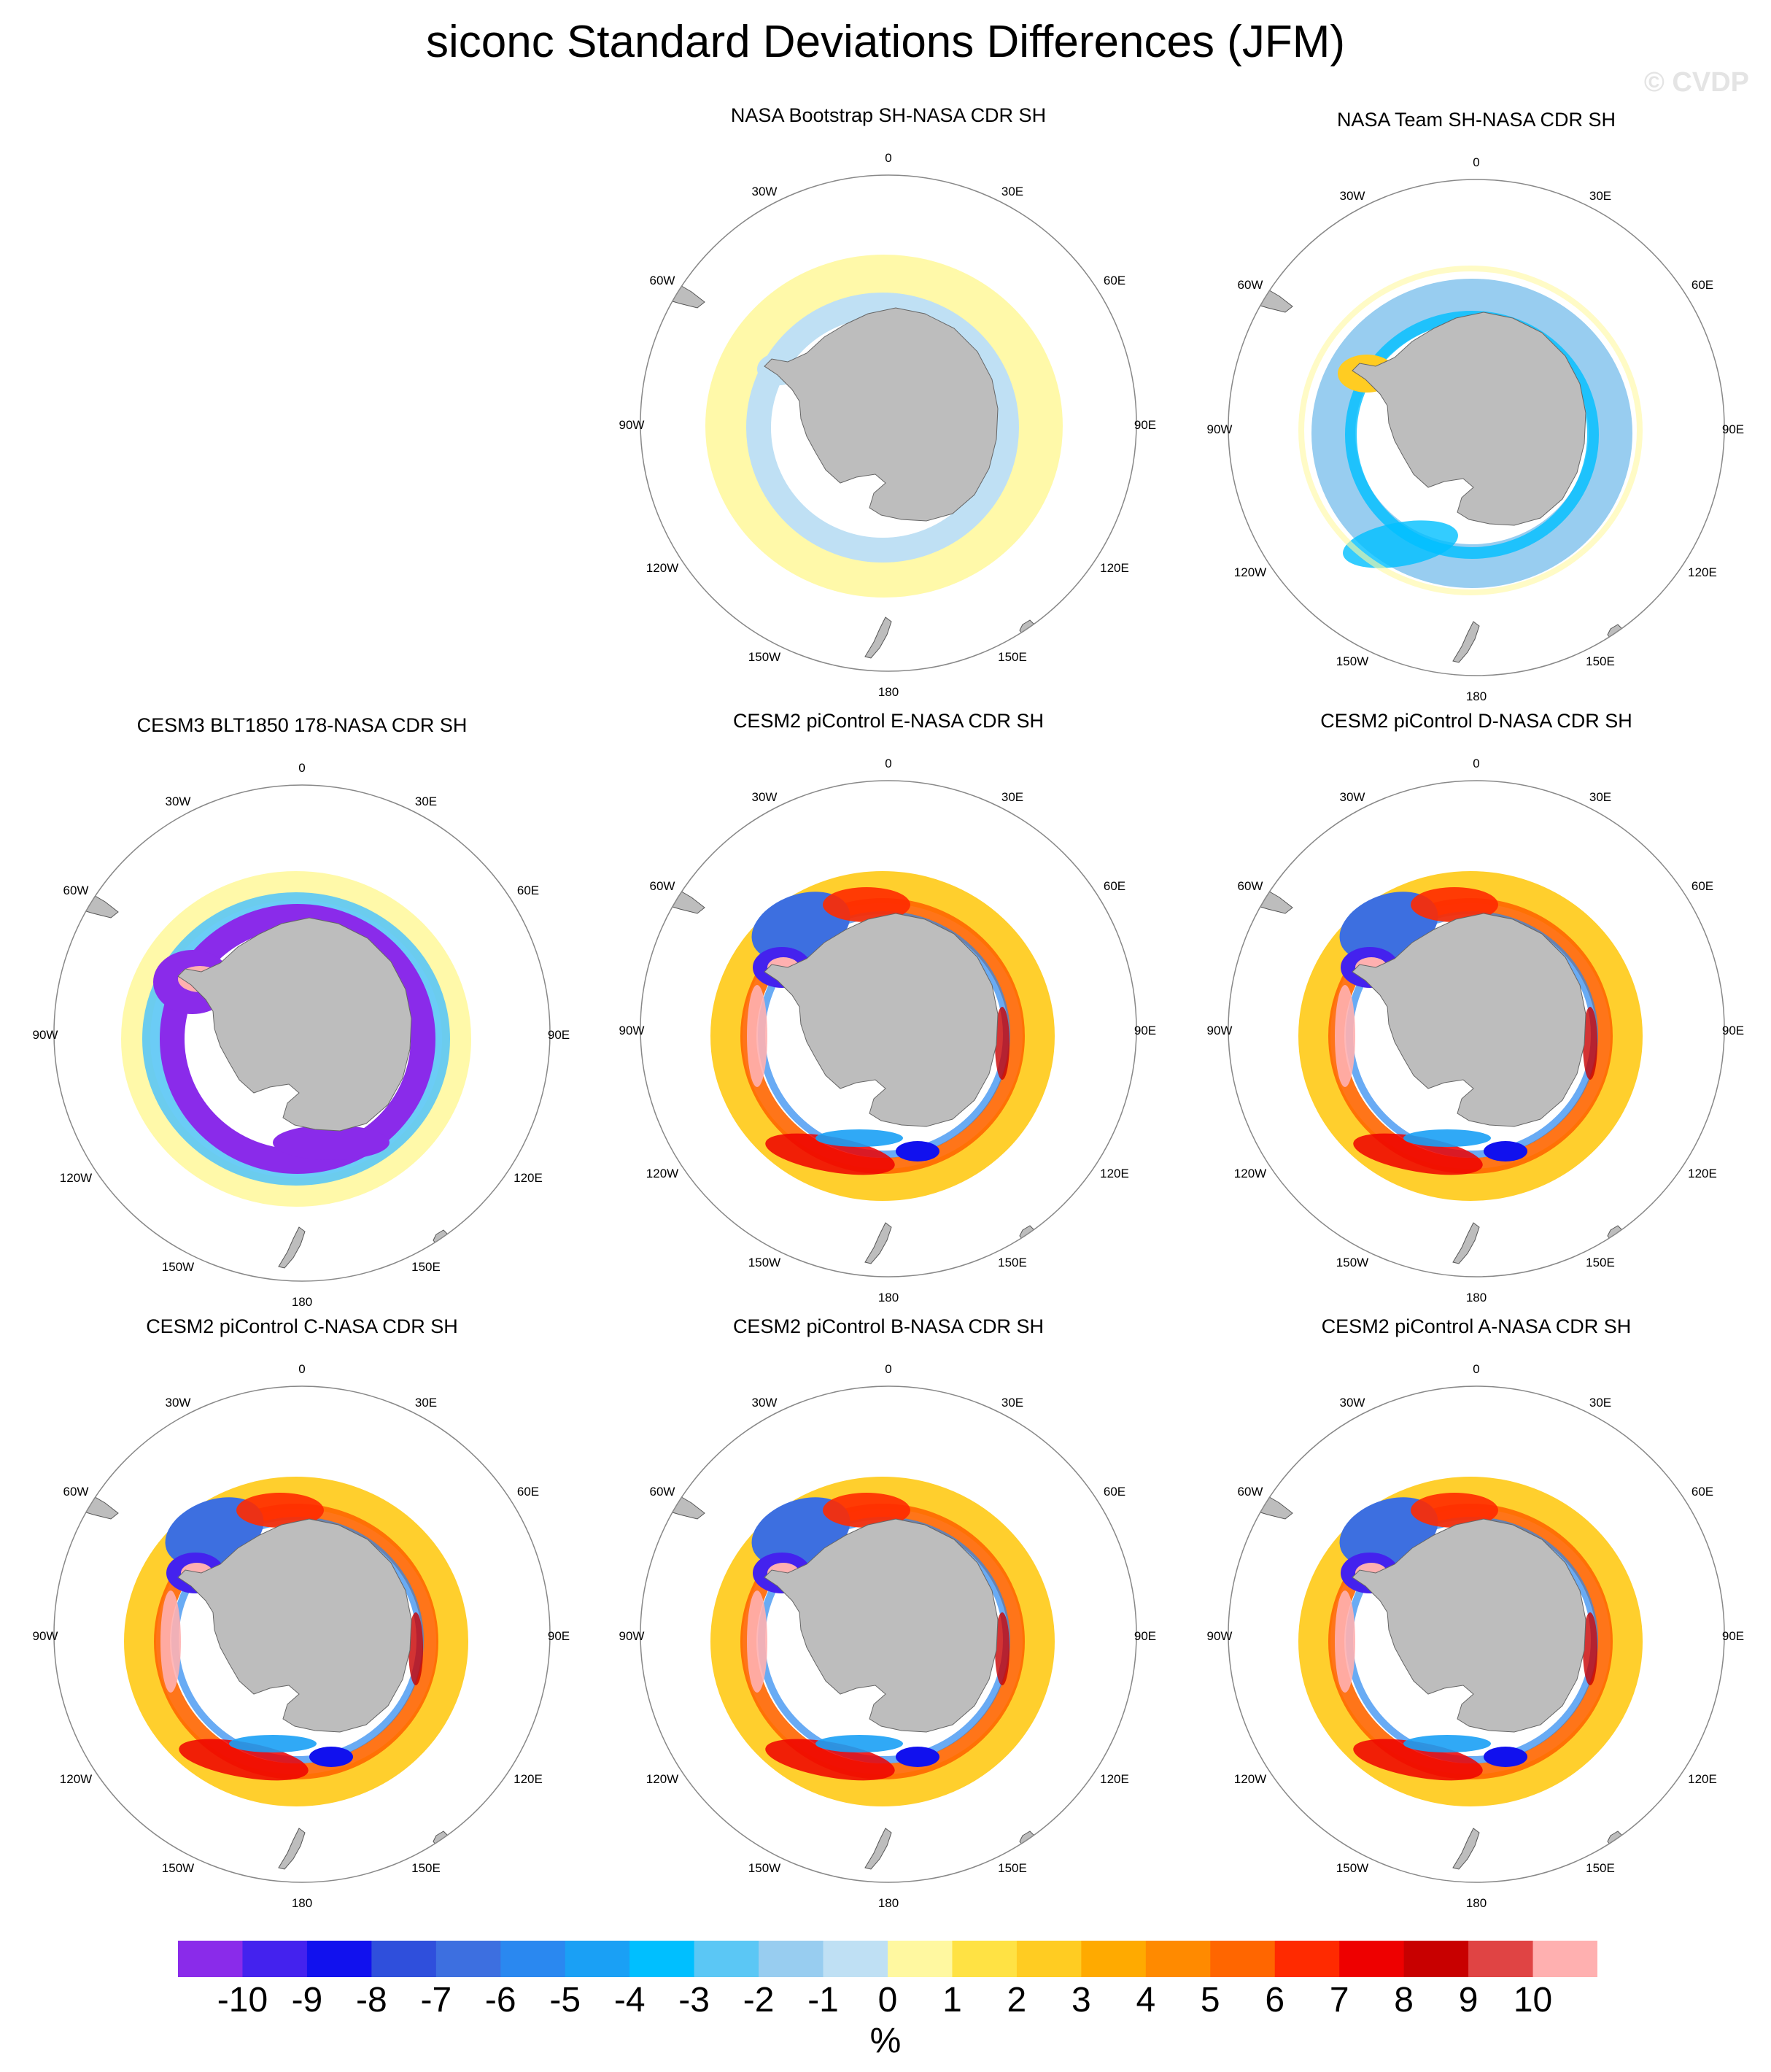 Image resolution: width=1771 pixels, height=2072 pixels. What do you see at coordinates (1435, 1660) in the screenshot?
I see `sea-ice-difference-field` at bounding box center [1435, 1660].